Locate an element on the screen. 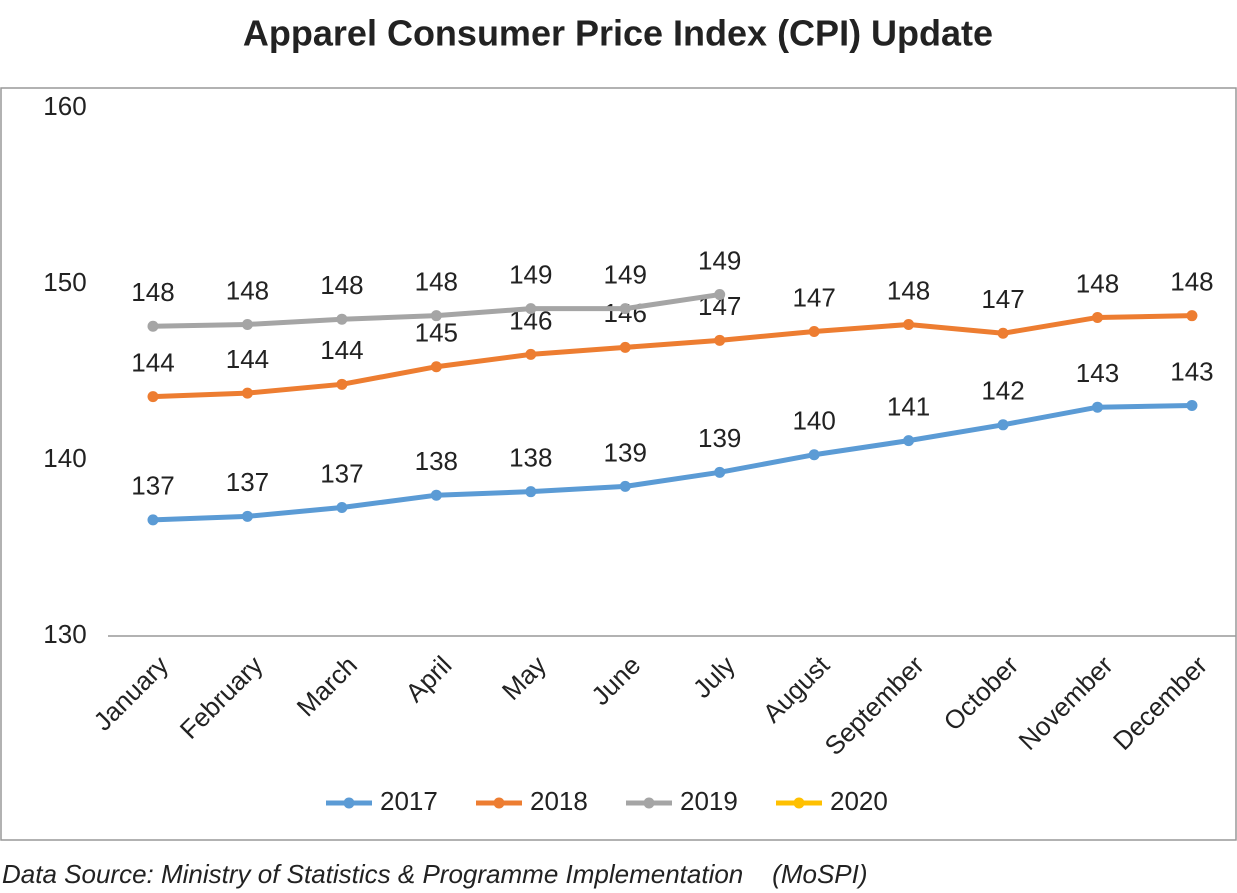 Image resolution: width=1237 pixels, height=893 pixels. data-label: 145 is located at coordinates (436, 333).